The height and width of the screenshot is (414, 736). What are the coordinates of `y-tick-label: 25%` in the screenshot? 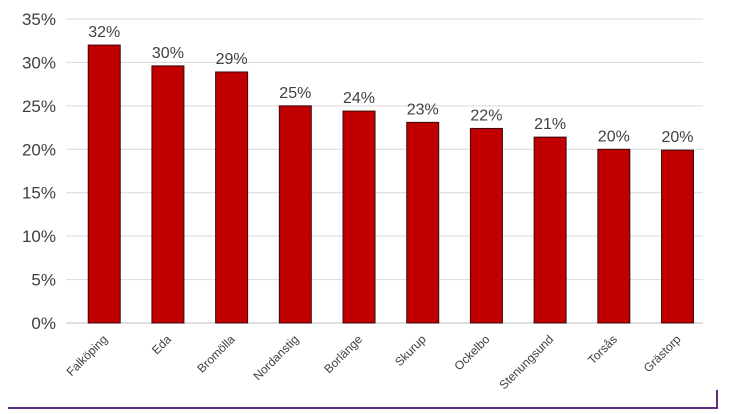 It's located at (39, 106).